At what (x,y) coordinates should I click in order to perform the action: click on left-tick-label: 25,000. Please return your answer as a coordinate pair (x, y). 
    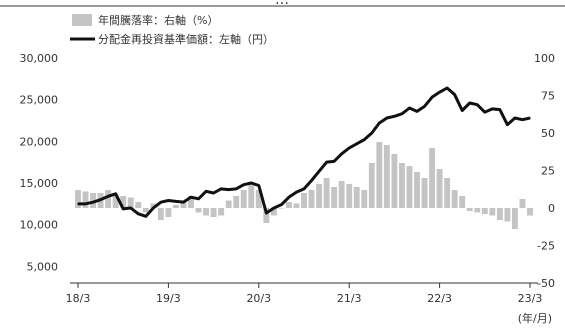
    Looking at the image, I should click on (39, 100).